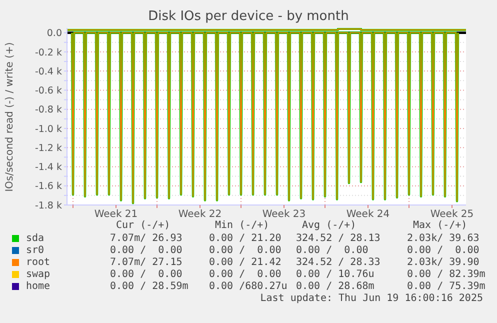 Image resolution: width=497 pixels, height=323 pixels. What do you see at coordinates (440, 225) in the screenshot?
I see `text: Max (-/+)` at bounding box center [440, 225].